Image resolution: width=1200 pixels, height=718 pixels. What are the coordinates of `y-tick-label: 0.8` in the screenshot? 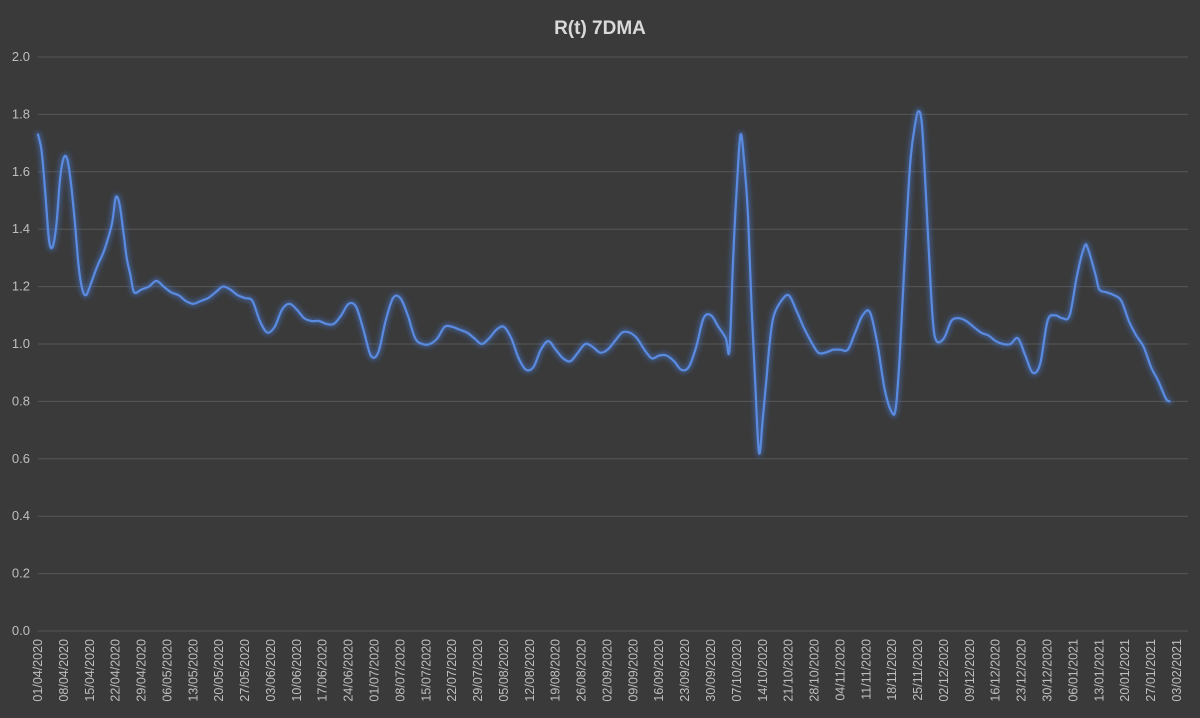 It's located at (21, 400).